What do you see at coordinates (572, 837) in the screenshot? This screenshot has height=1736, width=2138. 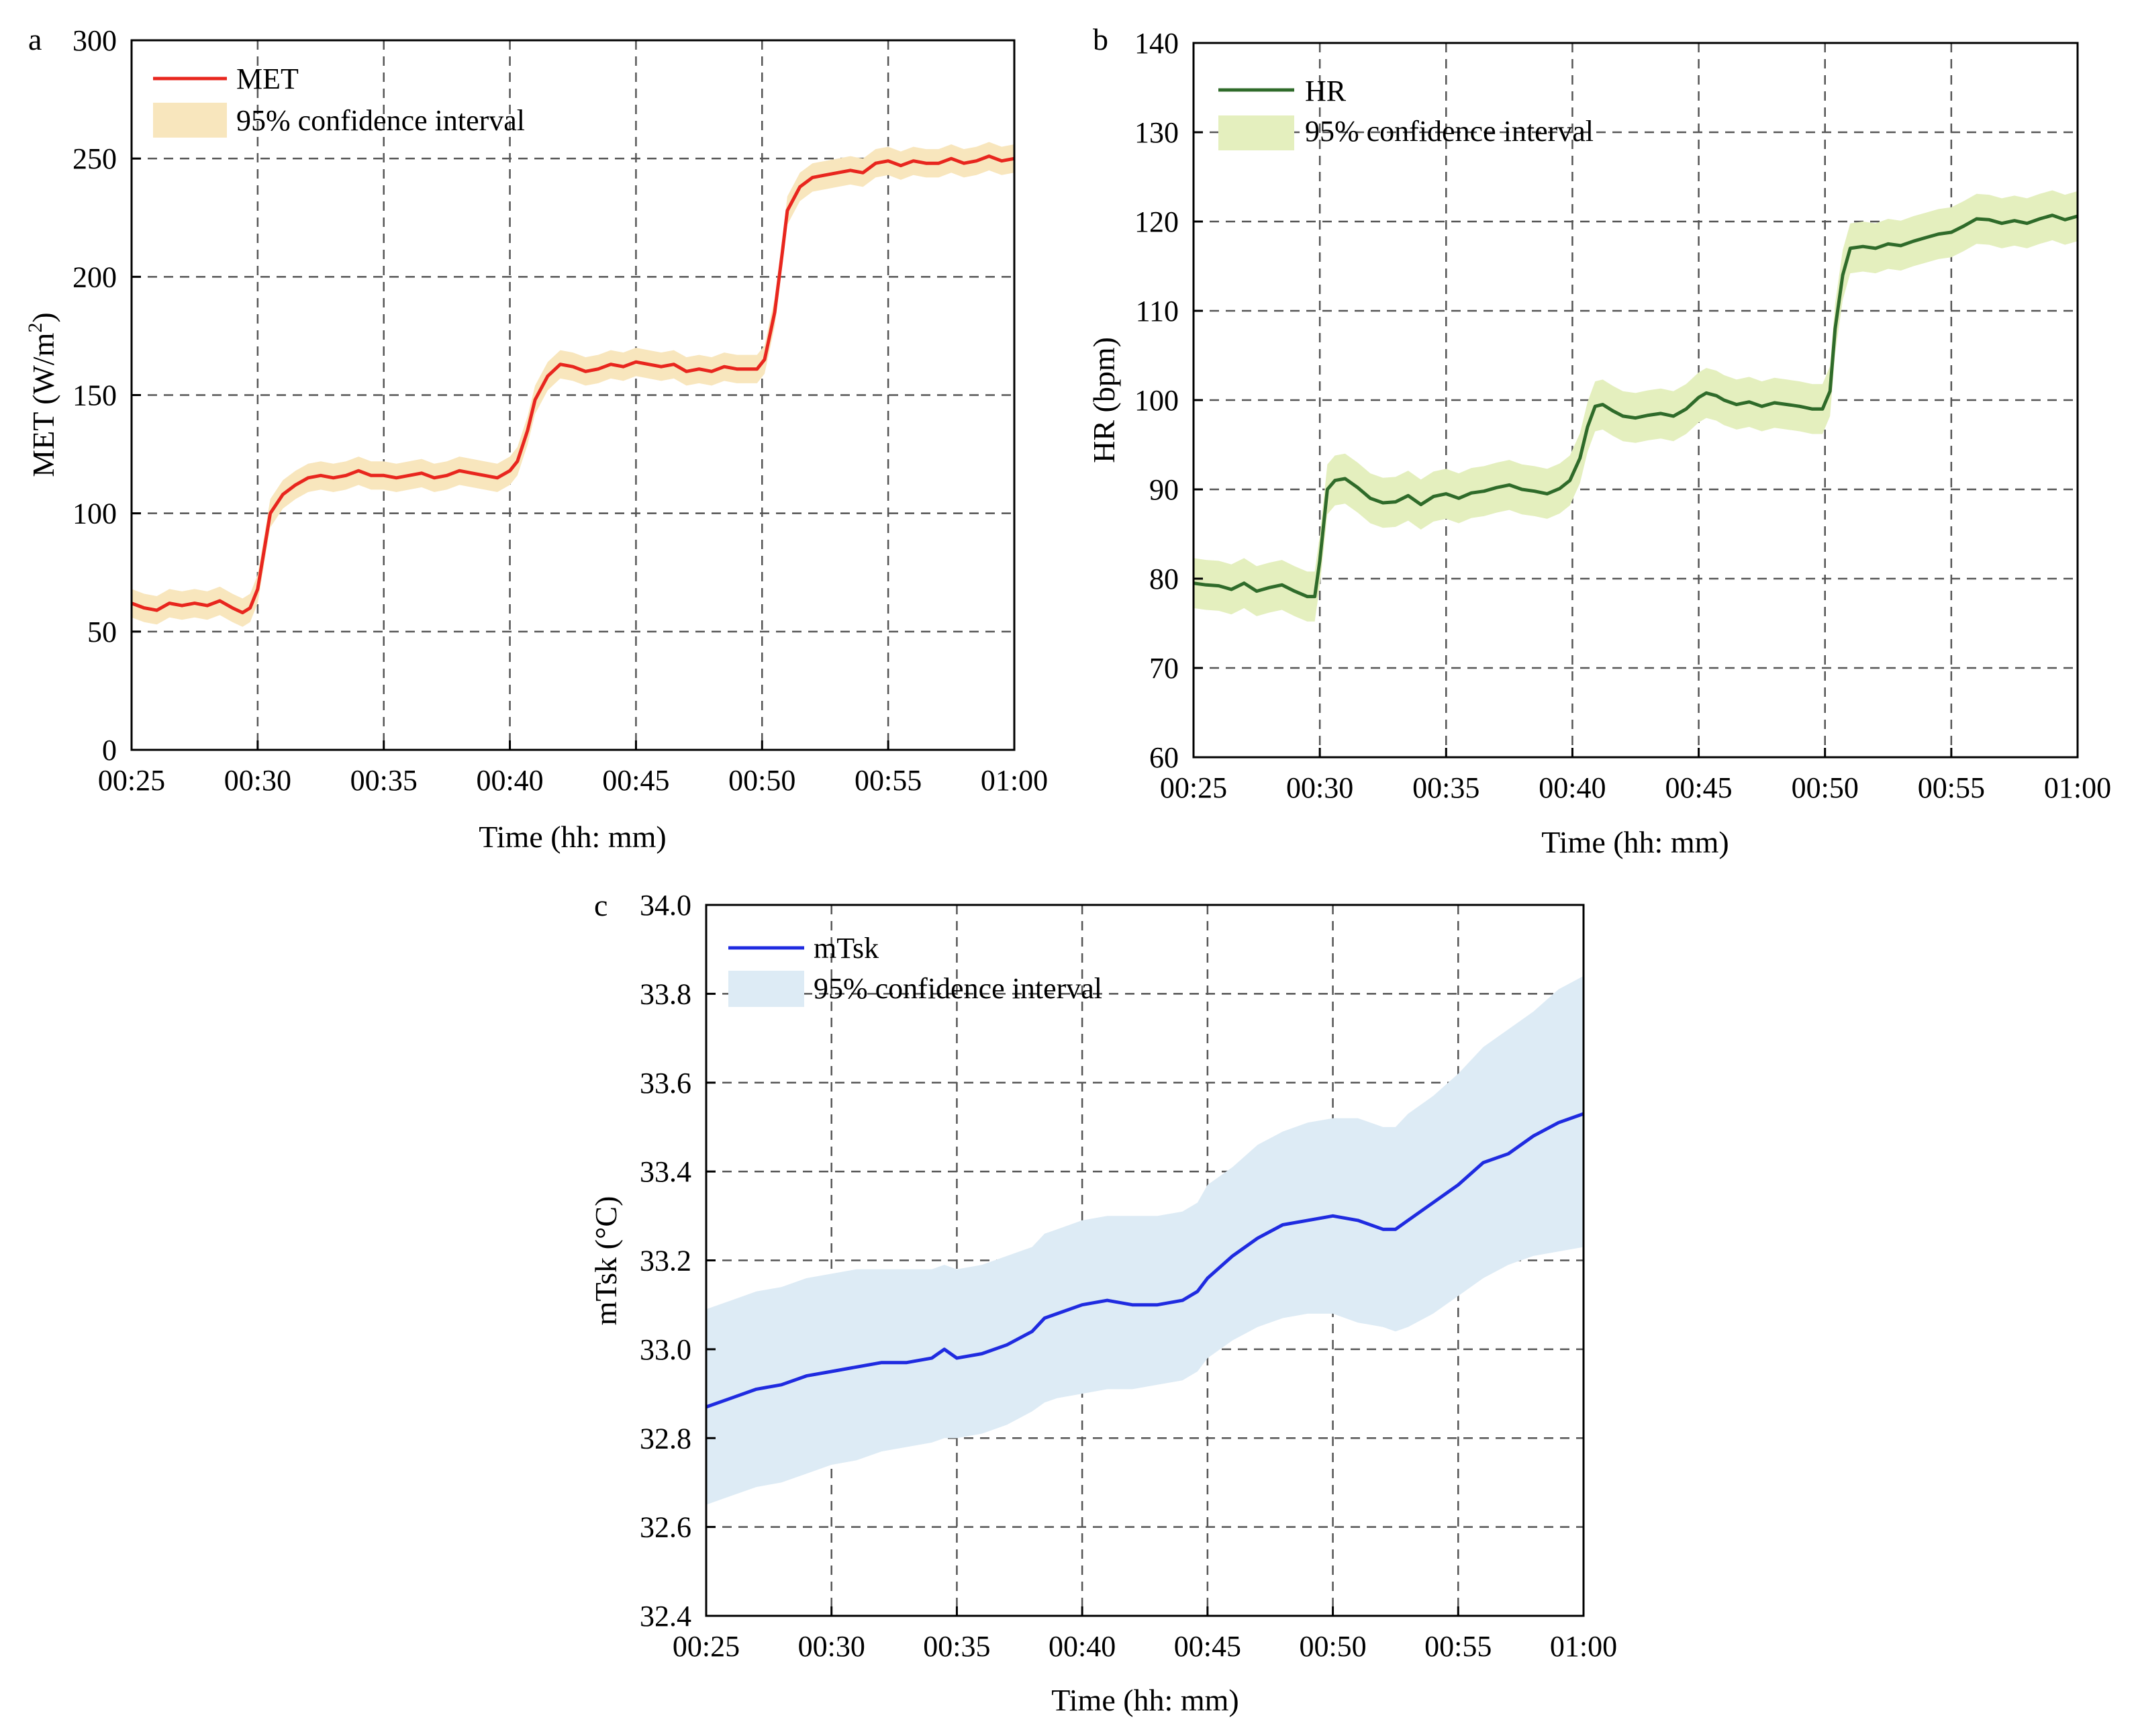 I see `panel-a-x-axis-label: Time (hh: mm)` at bounding box center [572, 837].